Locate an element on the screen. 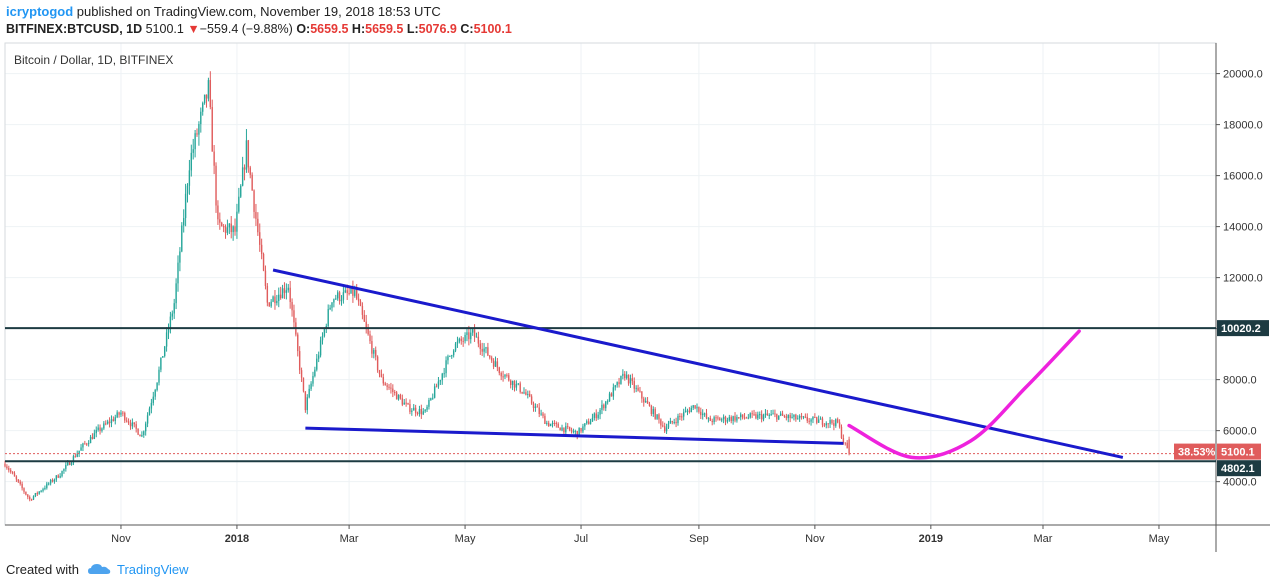 Image resolution: width=1274 pixels, height=587 pixels. support-label: 4802.1 is located at coordinates (1238, 469).